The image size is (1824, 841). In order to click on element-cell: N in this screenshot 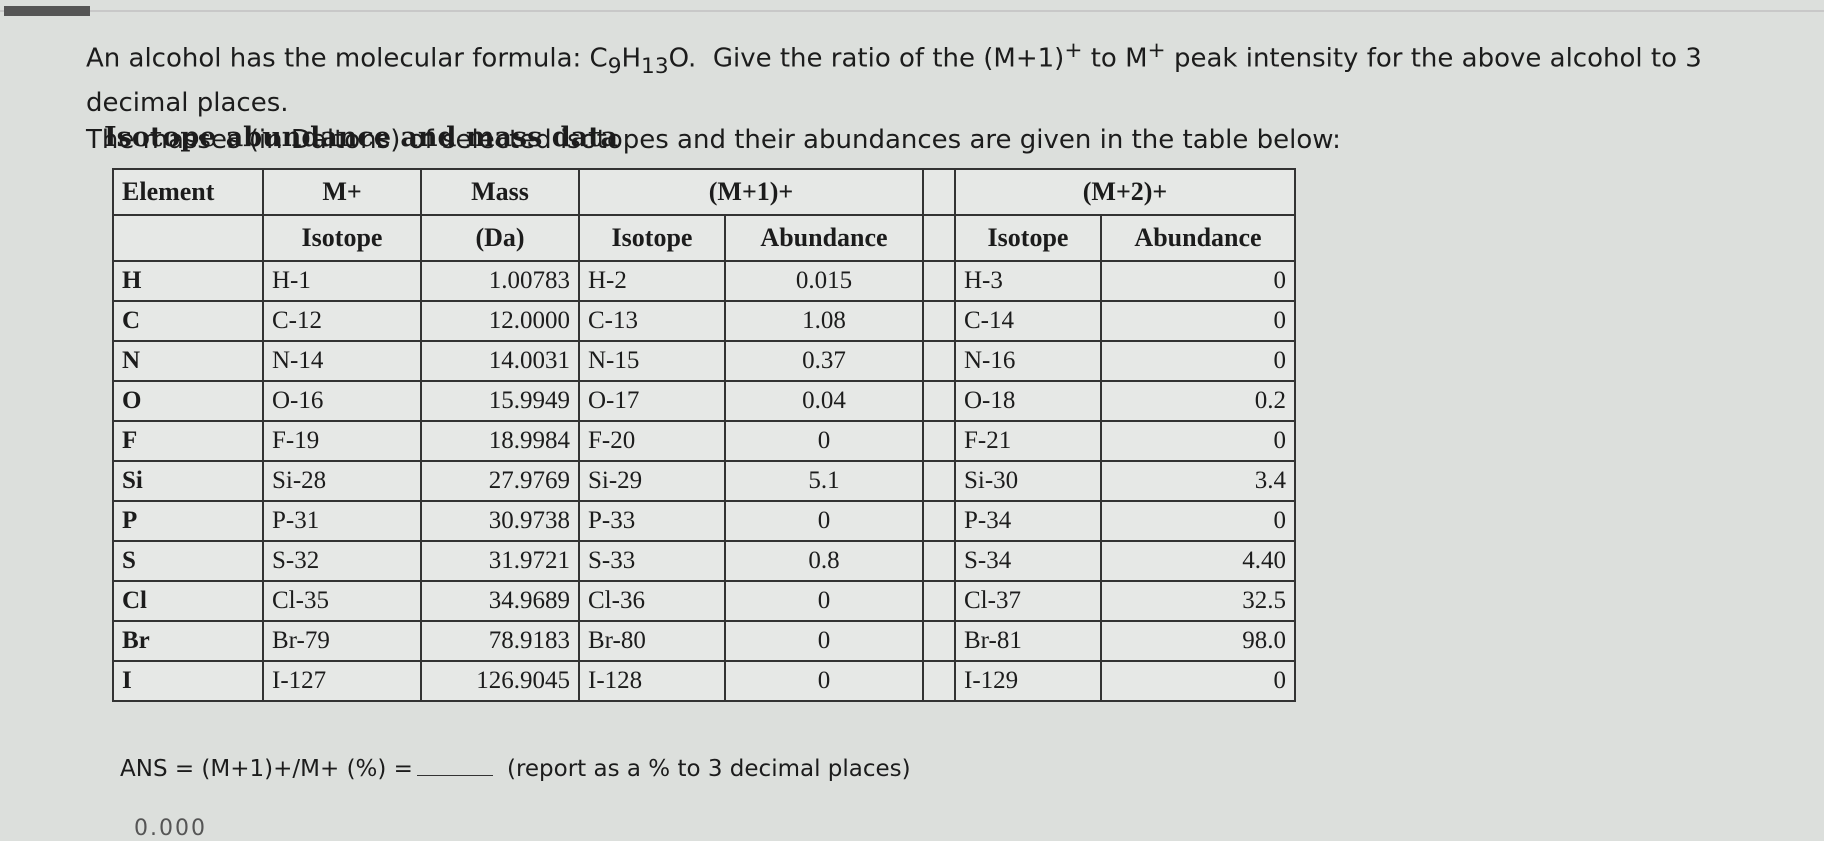, I will do `click(188, 361)`.